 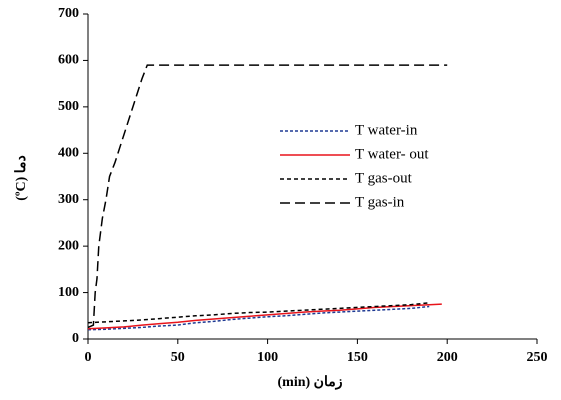 I want to click on x-tick-label: 0, so click(x=88, y=357).